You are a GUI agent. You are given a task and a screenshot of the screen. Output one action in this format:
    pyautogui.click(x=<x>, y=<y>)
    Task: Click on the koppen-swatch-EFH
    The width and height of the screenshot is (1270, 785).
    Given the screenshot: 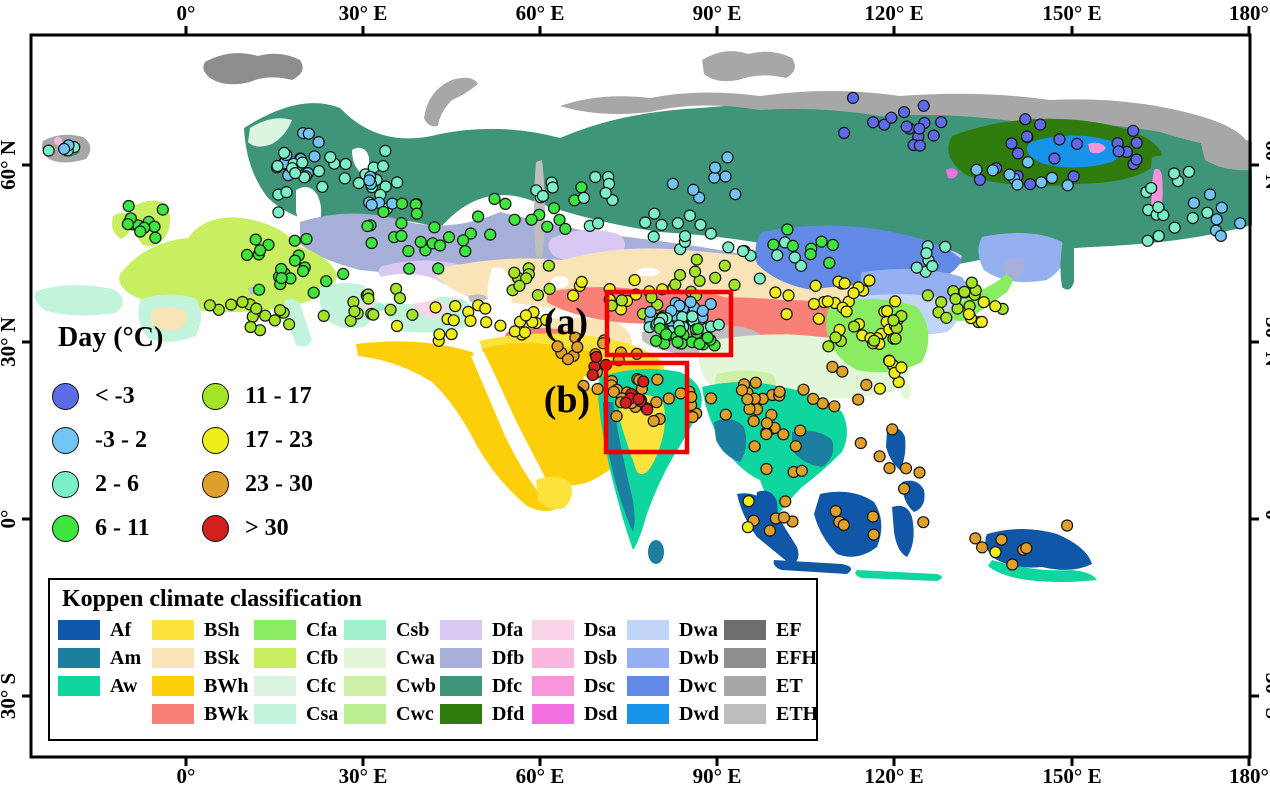 What is the action you would take?
    pyautogui.click(x=745, y=658)
    